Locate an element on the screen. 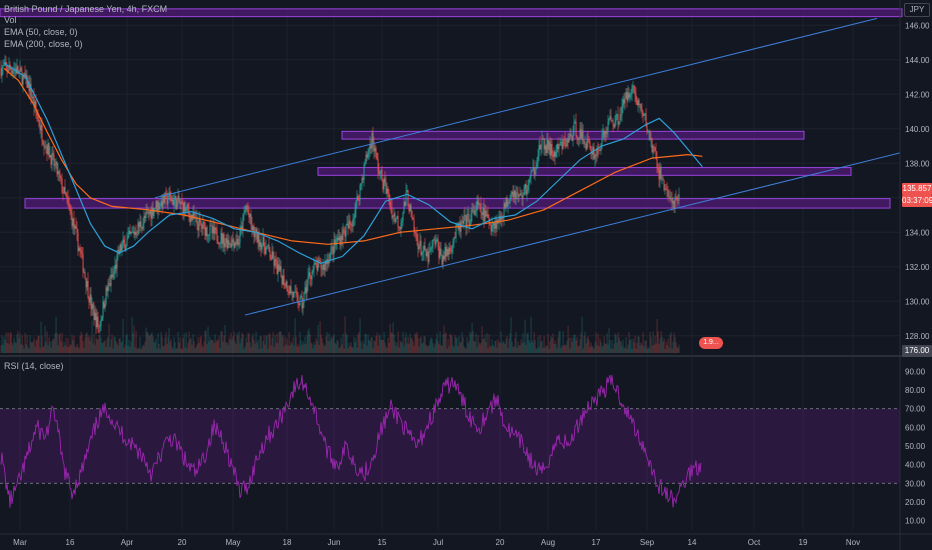 The height and width of the screenshot is (550, 932). currency-badge: JPY is located at coordinates (917, 10).